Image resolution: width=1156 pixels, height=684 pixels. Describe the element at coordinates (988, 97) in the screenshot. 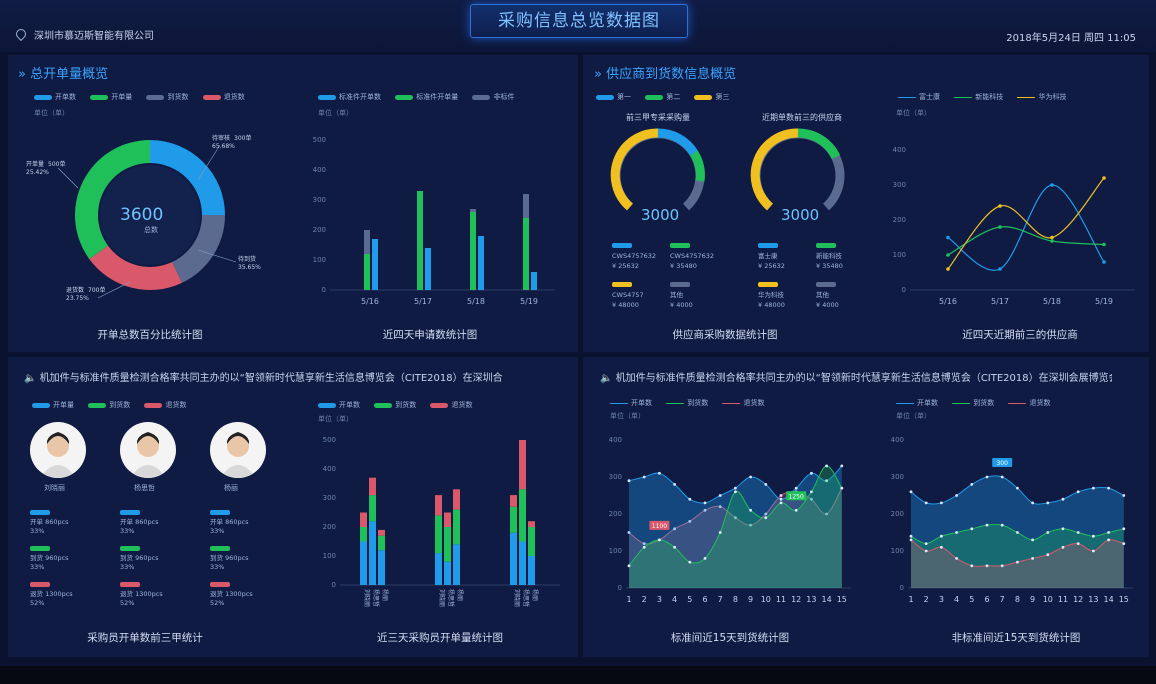

I see `line-legend: 富士康 新能科技 华为科技` at that location.